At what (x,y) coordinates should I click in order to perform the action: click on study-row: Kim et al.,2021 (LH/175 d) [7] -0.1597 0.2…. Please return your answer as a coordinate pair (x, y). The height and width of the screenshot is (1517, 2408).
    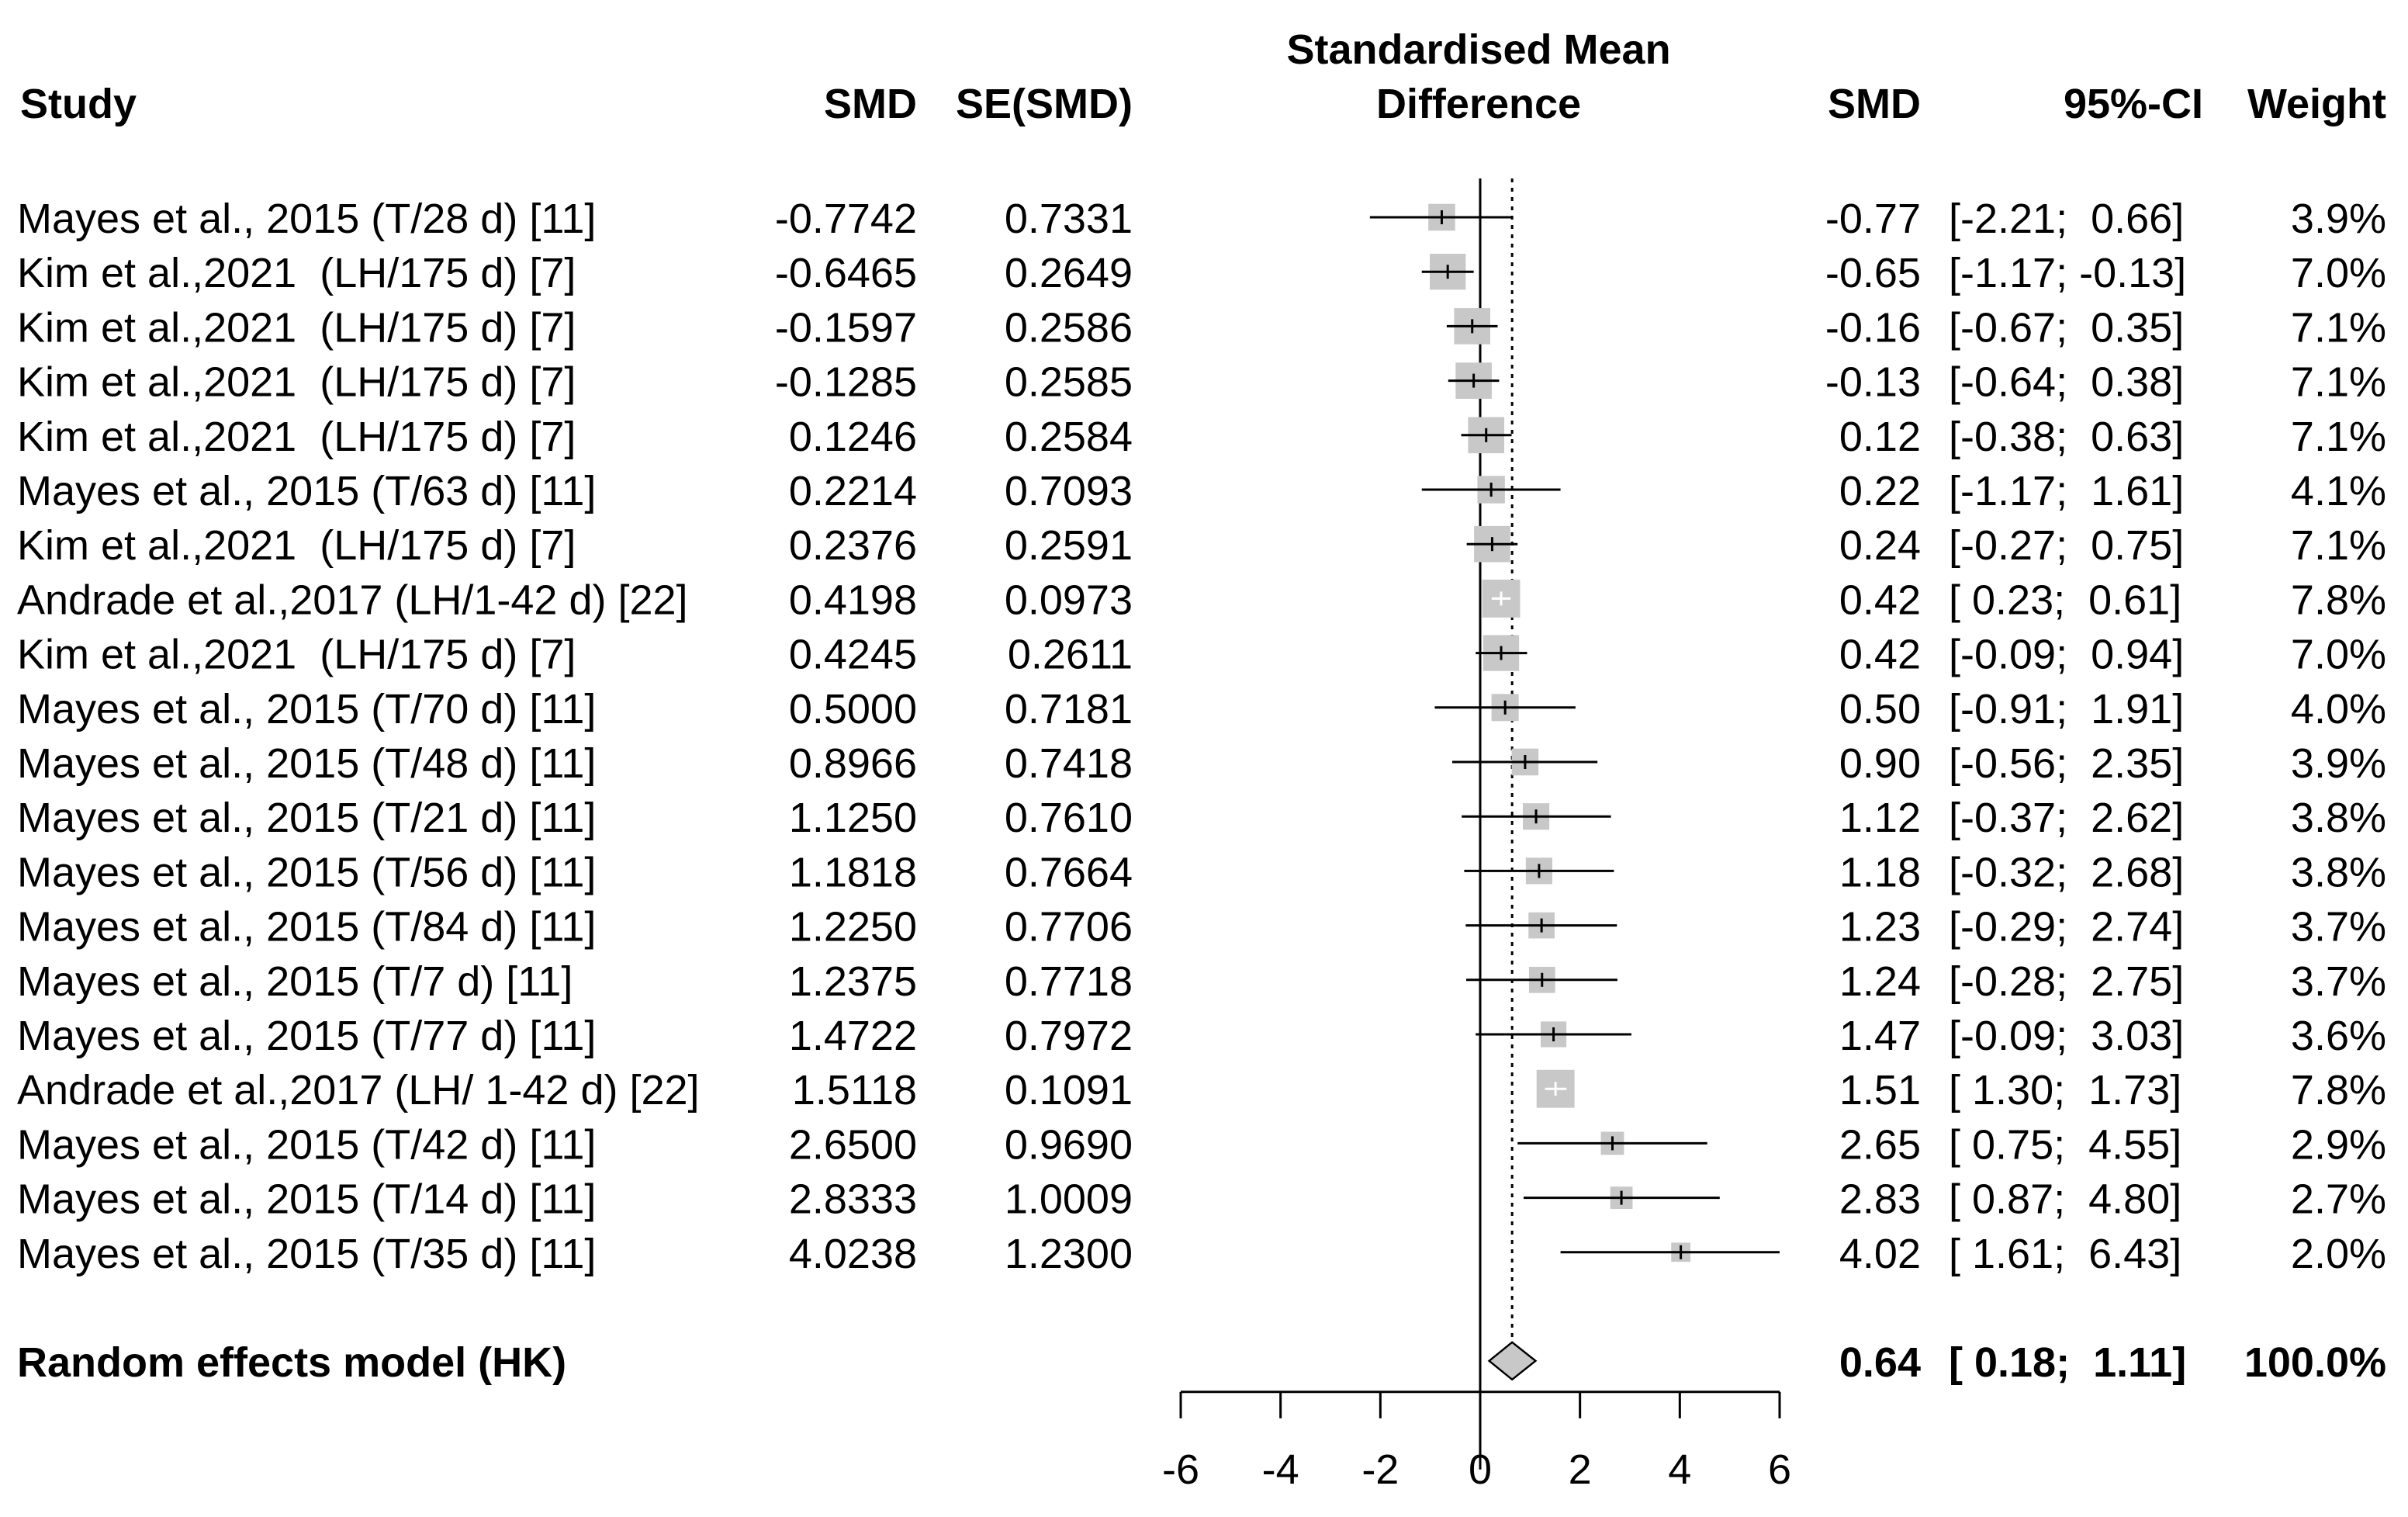
    Looking at the image, I should click on (1201, 328).